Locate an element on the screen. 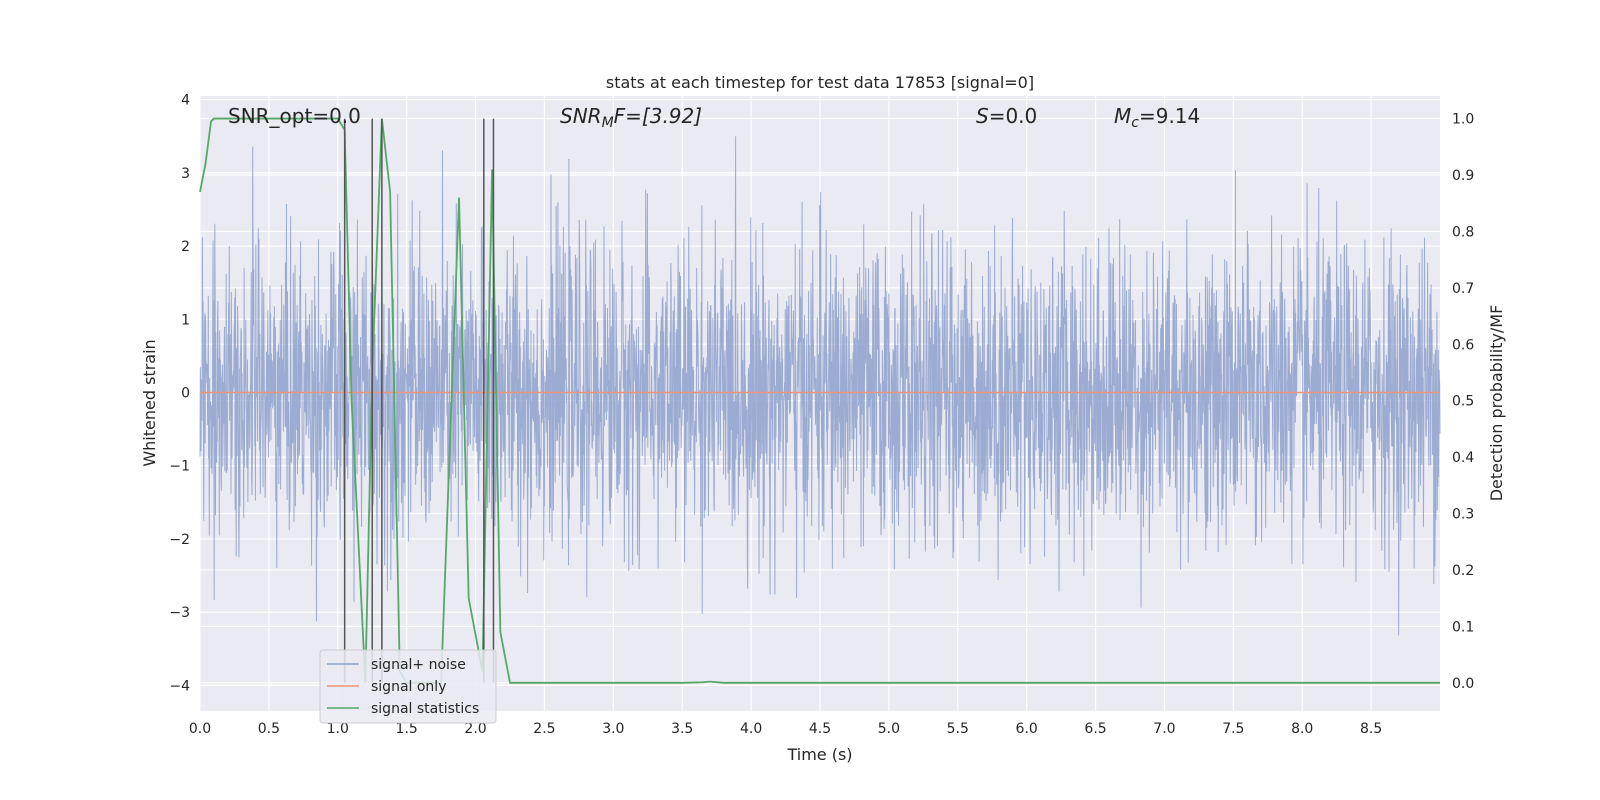  x-tick-label: 7.5 is located at coordinates (1233, 729).